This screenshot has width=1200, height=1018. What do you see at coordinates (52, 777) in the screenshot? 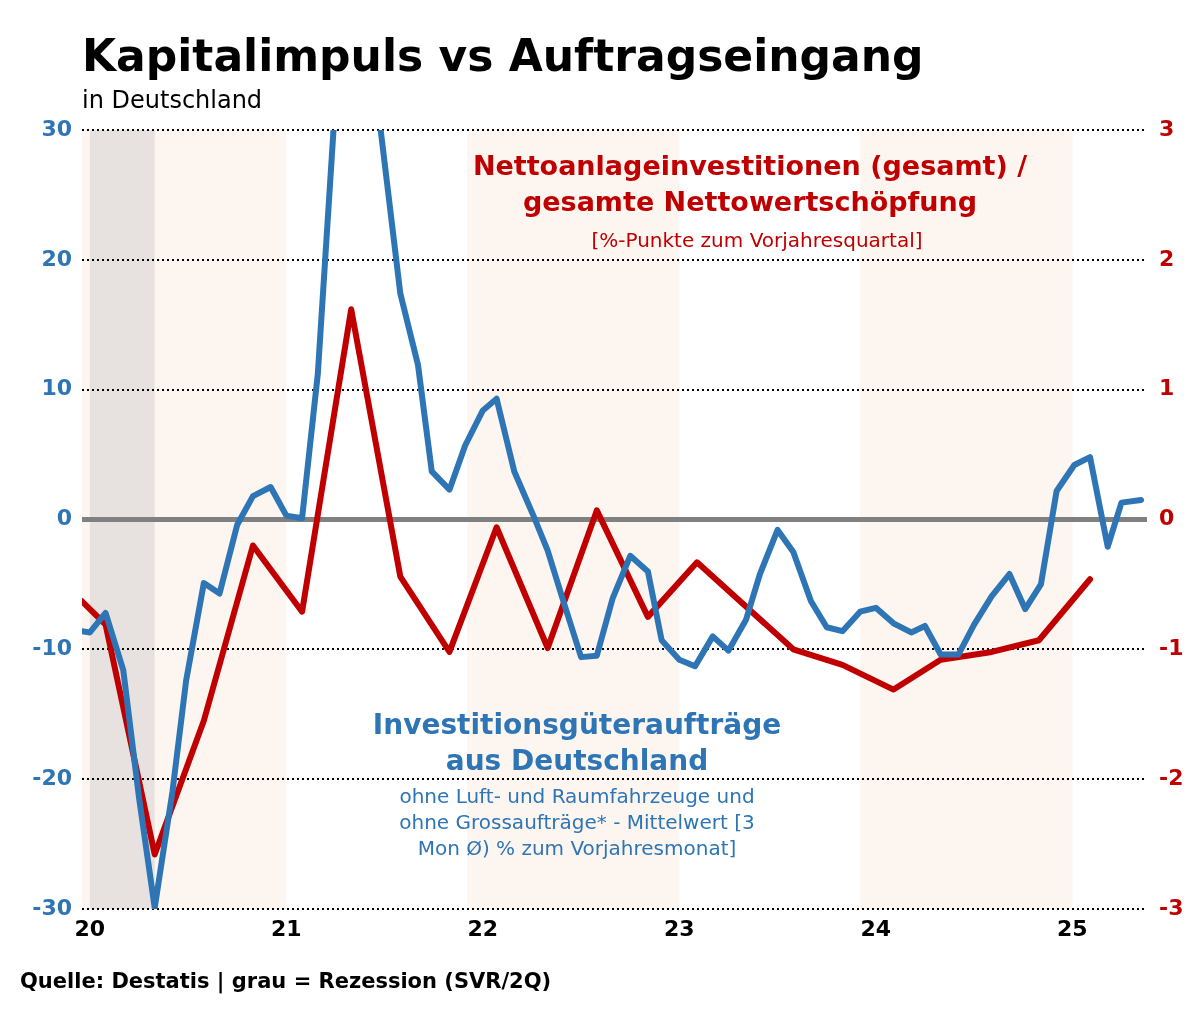
I see `y-tick-label: -20` at bounding box center [52, 777].